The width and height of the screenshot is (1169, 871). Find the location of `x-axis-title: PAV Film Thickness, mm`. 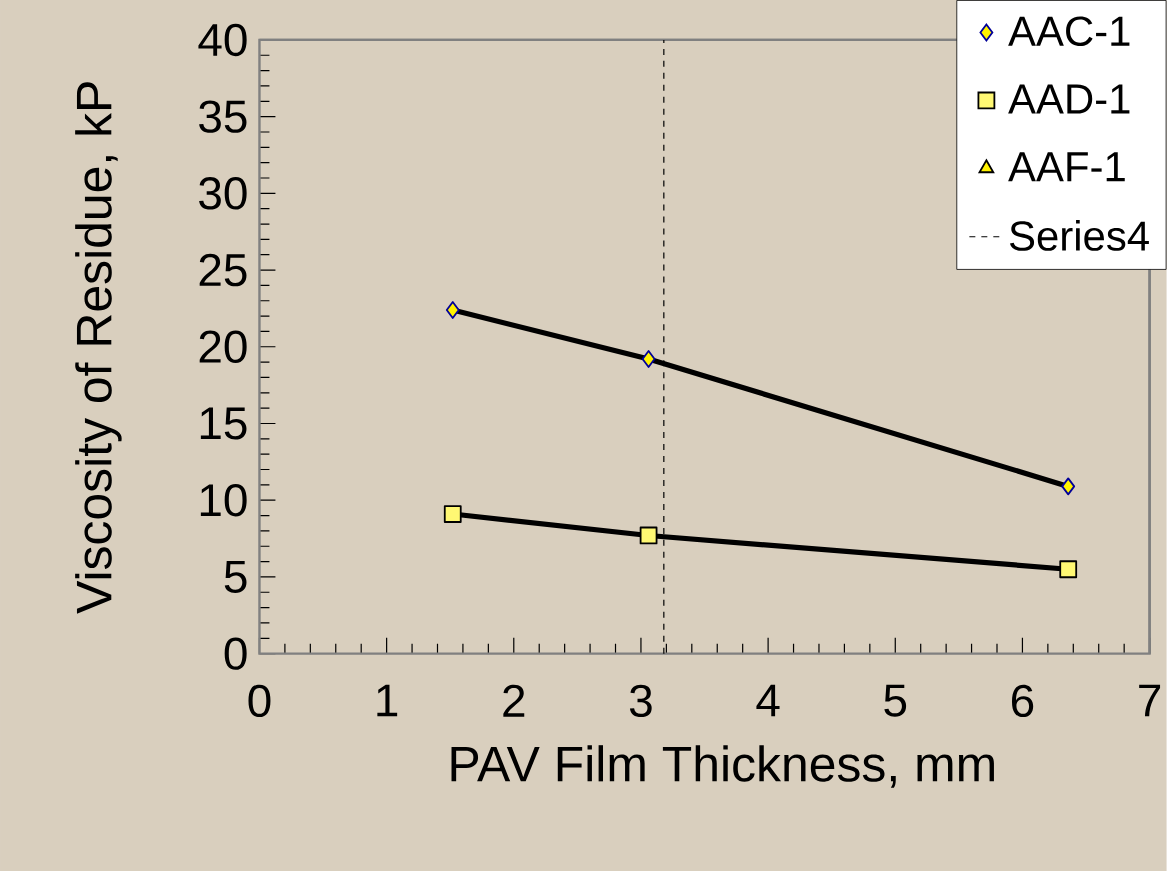

x-axis-title: PAV Film Thickness, mm is located at coordinates (722, 766).